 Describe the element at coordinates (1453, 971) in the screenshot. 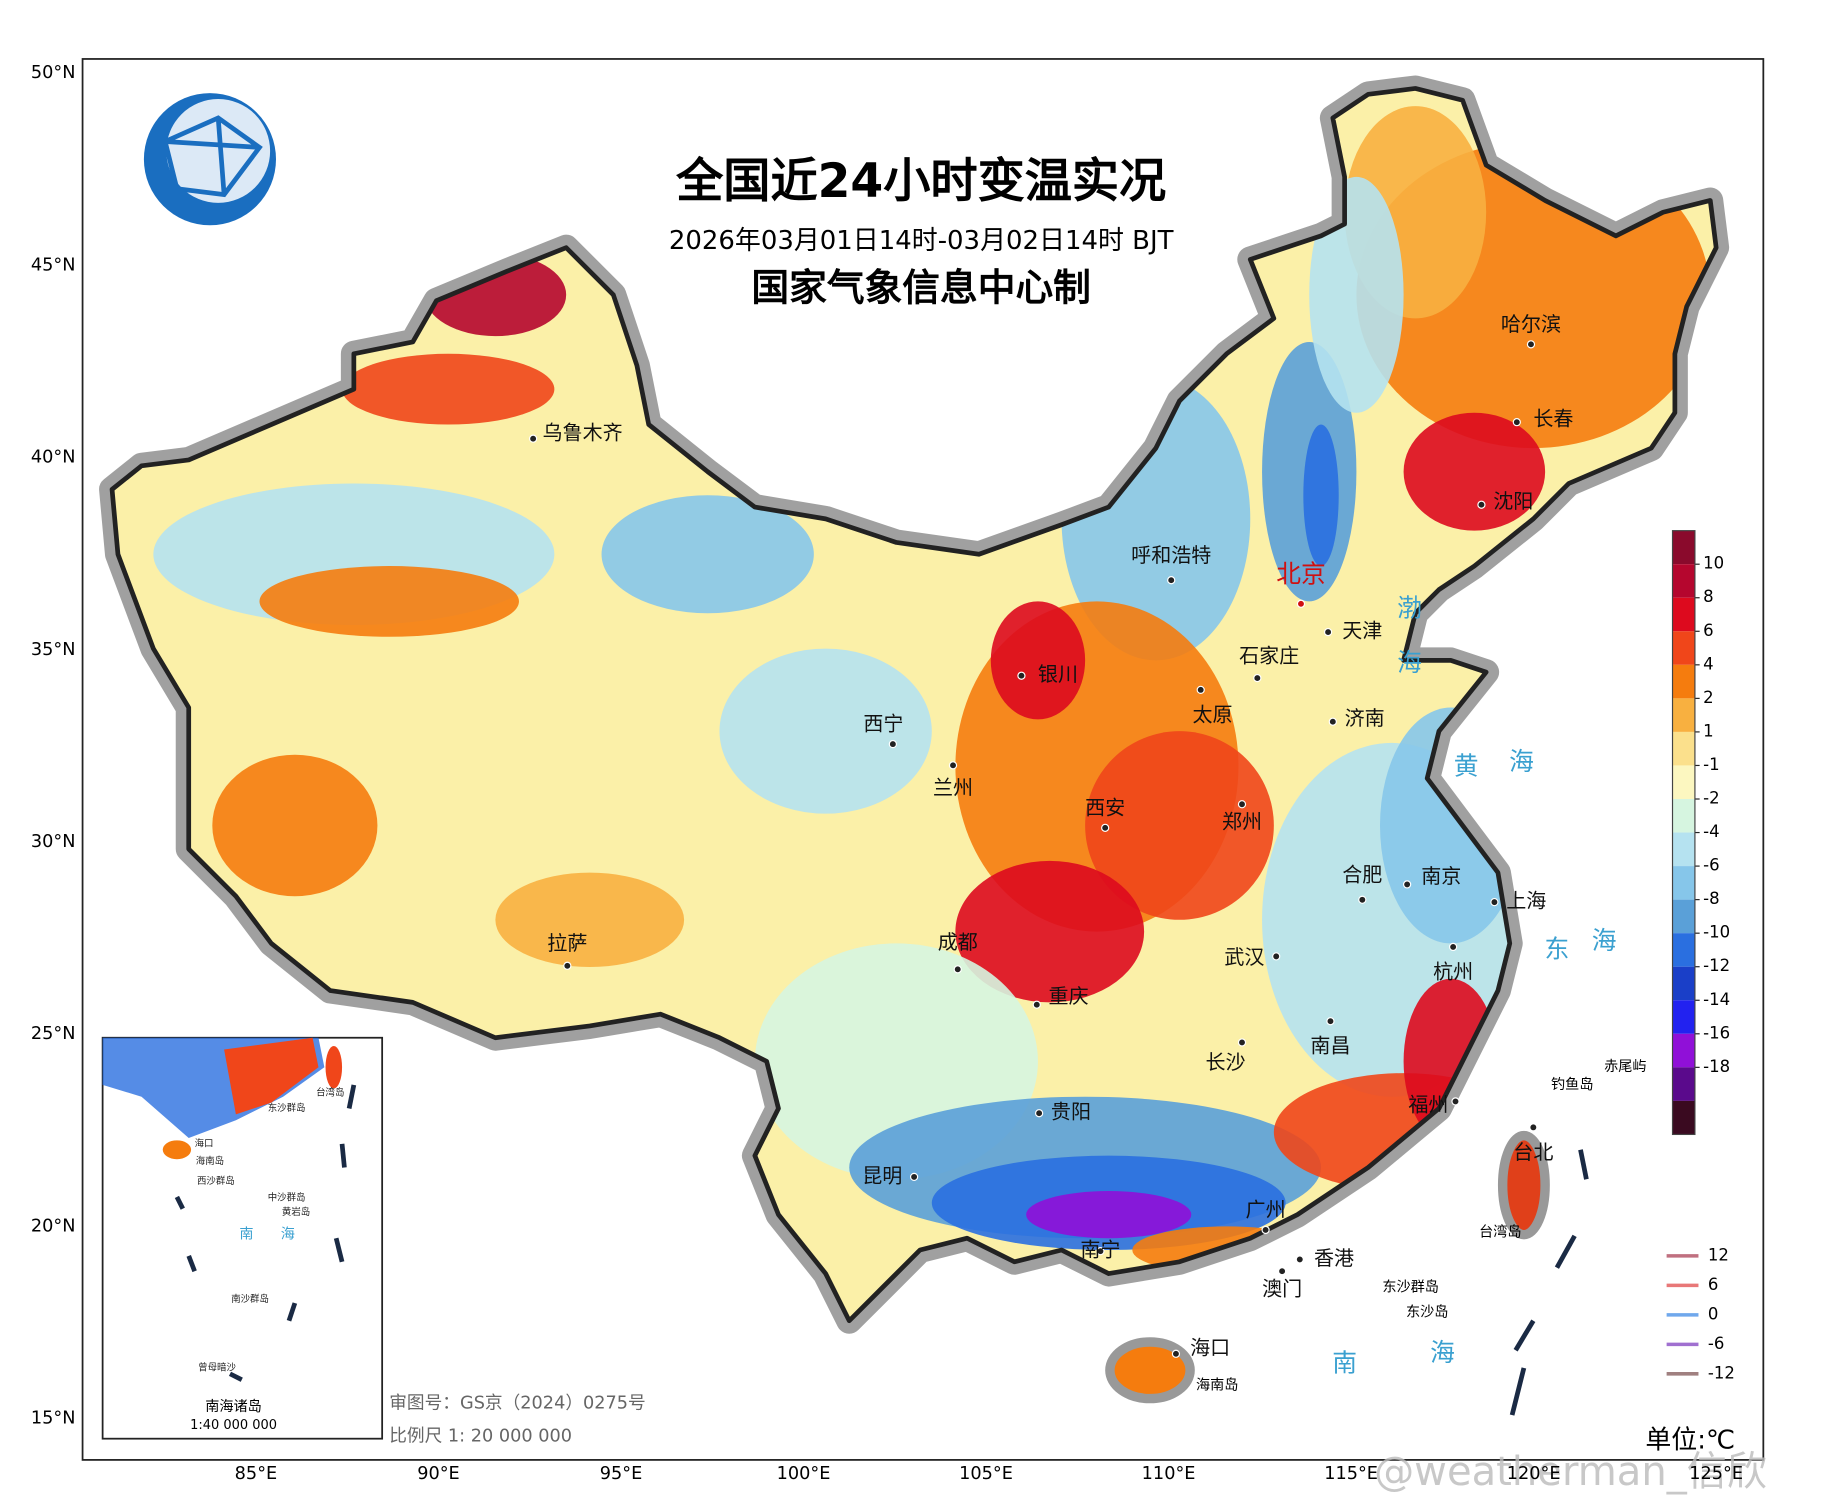

I see `city-label: 杭州` at that location.